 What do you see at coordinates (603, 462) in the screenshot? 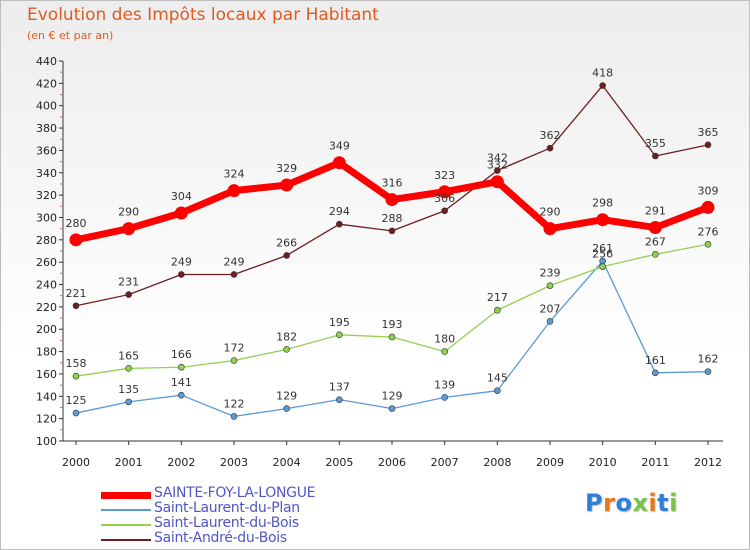
I see `x-tick-label: 2010` at bounding box center [603, 462].